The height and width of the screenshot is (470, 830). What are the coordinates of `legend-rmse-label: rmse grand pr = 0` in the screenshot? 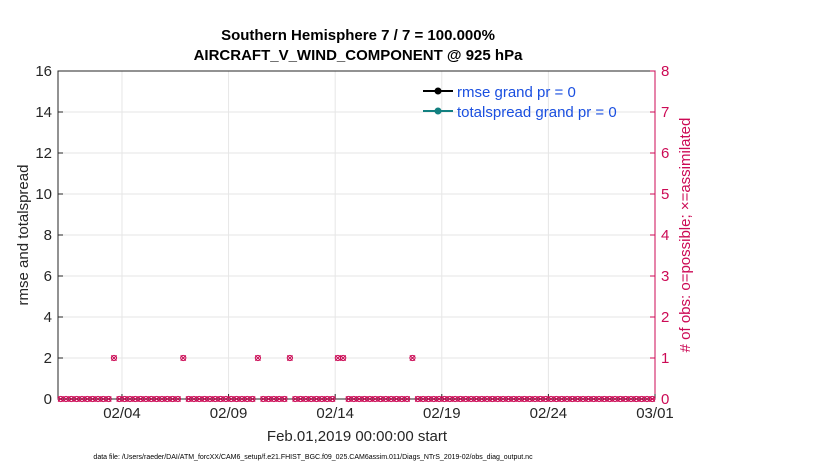 It's located at (516, 92).